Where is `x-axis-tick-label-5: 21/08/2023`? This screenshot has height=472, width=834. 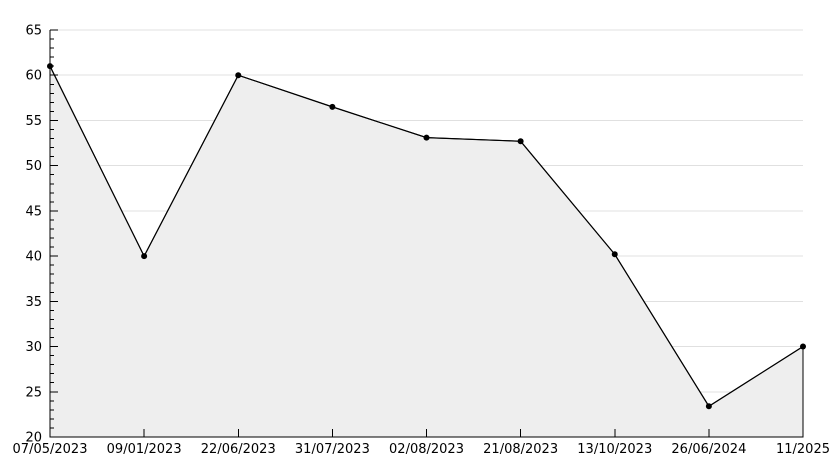
x-axis-tick-label-5: 21/08/2023 is located at coordinates (520, 449).